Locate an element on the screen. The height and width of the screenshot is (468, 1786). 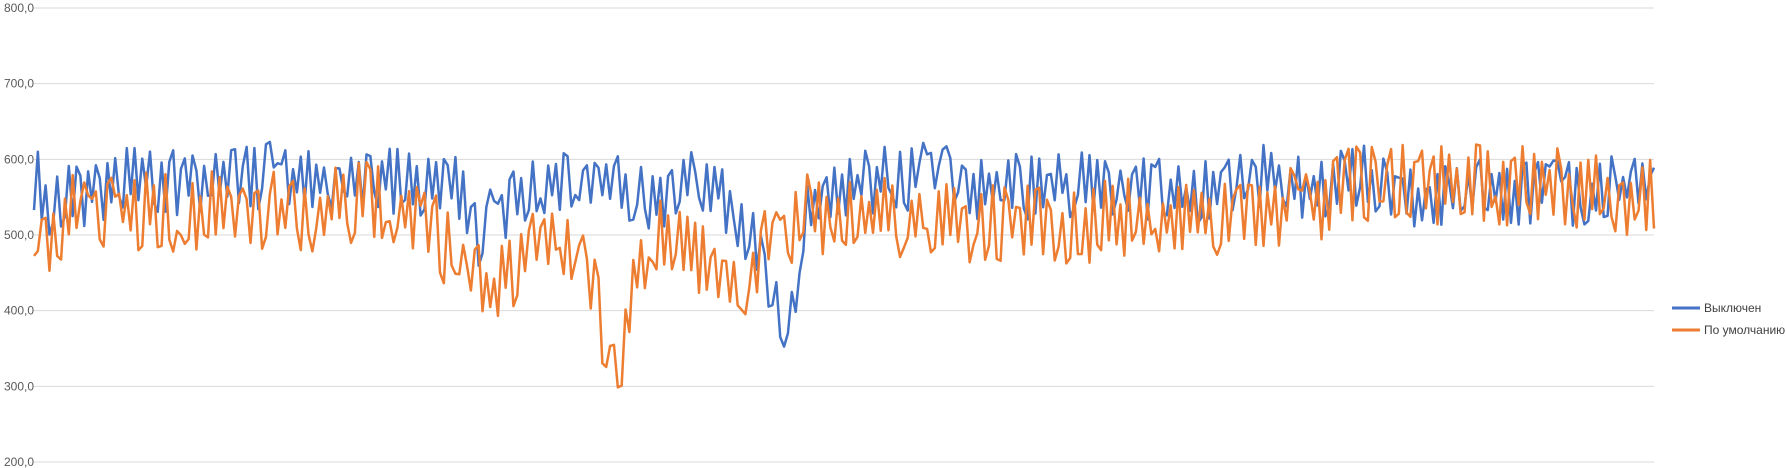
legend-label-series-2: По умолчанию is located at coordinates (1744, 330).